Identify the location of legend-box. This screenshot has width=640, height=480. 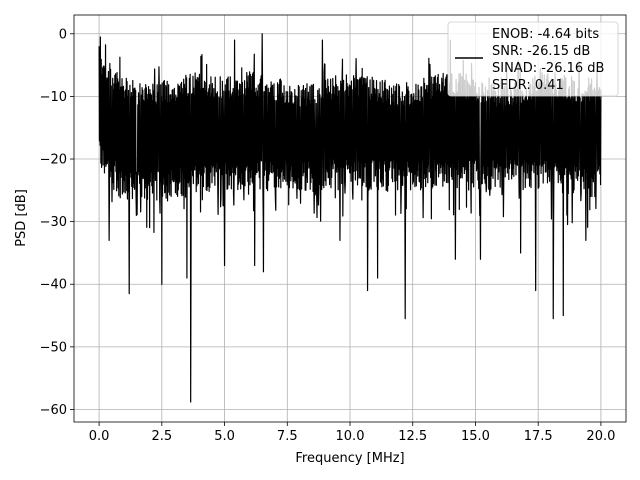
(533, 59).